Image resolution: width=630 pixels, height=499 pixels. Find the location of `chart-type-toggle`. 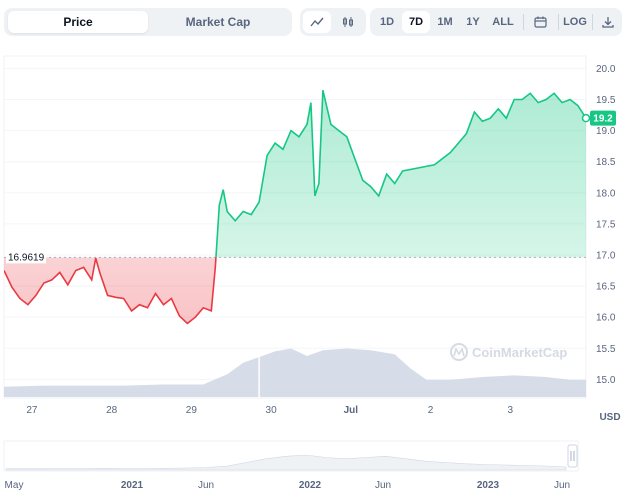

chart-type-toggle is located at coordinates (333, 22).